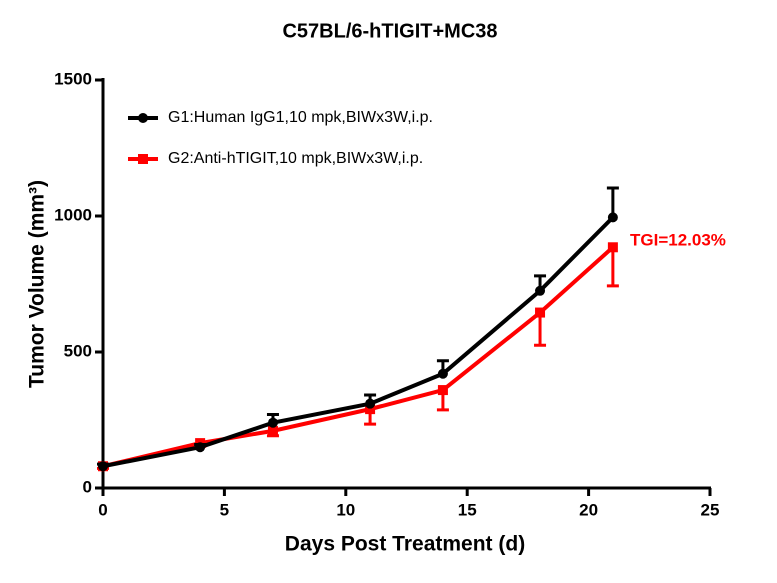 Image resolution: width=777 pixels, height=583 pixels. I want to click on y-tick-label: 0, so click(87, 486).